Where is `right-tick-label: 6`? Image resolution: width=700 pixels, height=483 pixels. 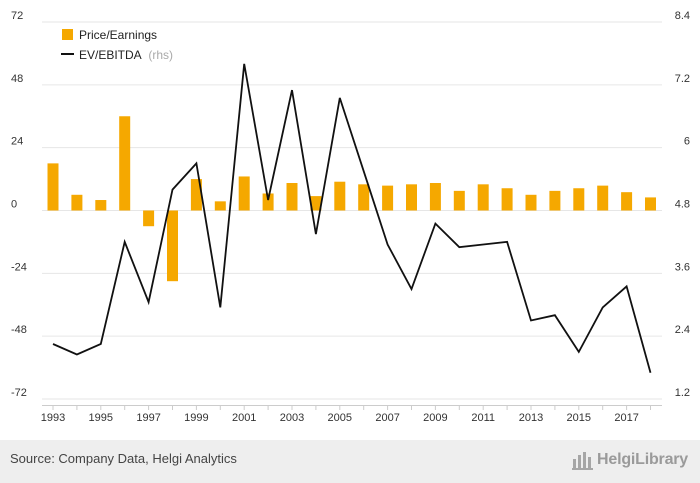 right-tick-label: 6 is located at coordinates (687, 142).